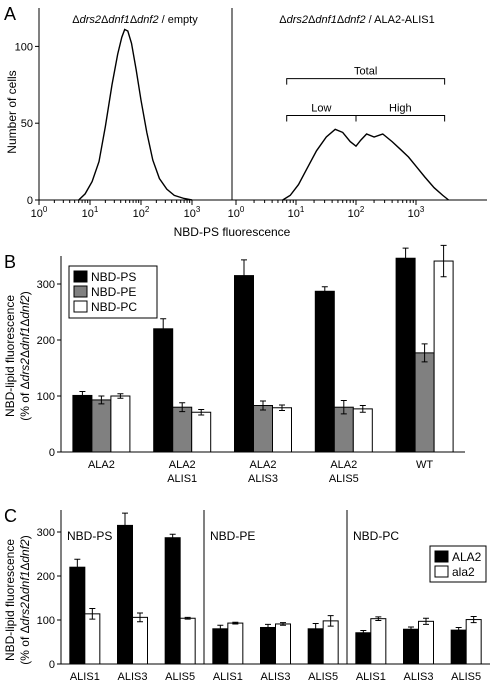 This screenshot has height=689, width=492. Describe the element at coordinates (80, 276) in the screenshot. I see `panel-b-legend-swatch` at that location.